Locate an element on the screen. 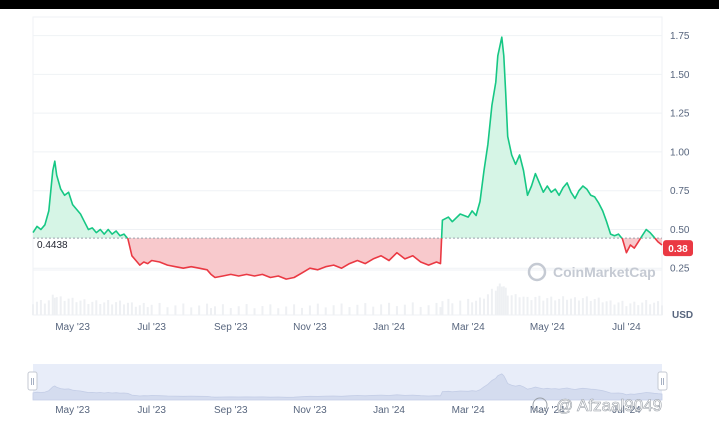 The image size is (719, 429). right-handle-grip is located at coordinates (662, 381).